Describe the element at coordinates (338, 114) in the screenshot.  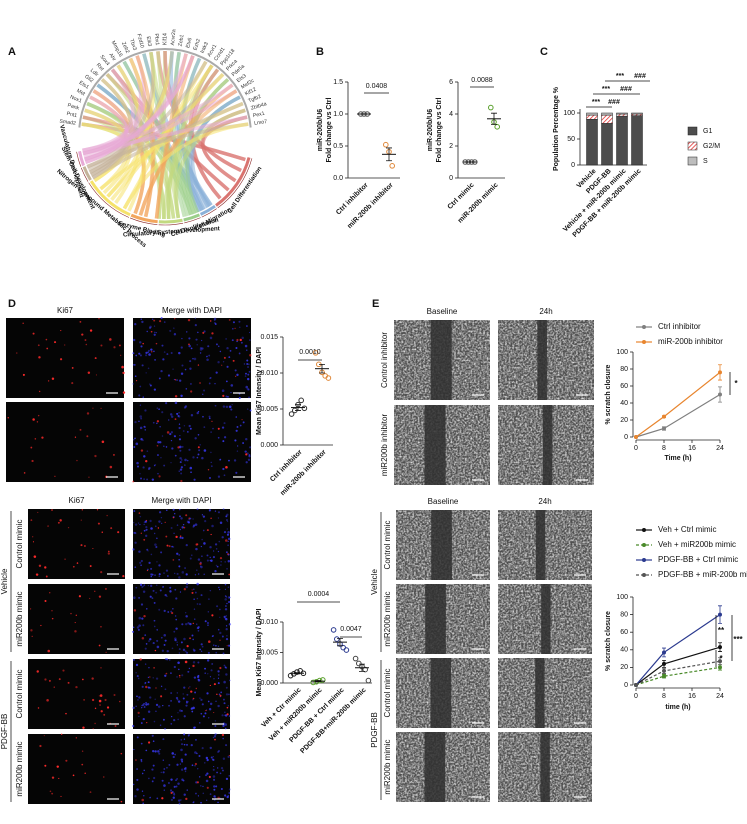
I see `y-tick-label: 1.0` at that location.